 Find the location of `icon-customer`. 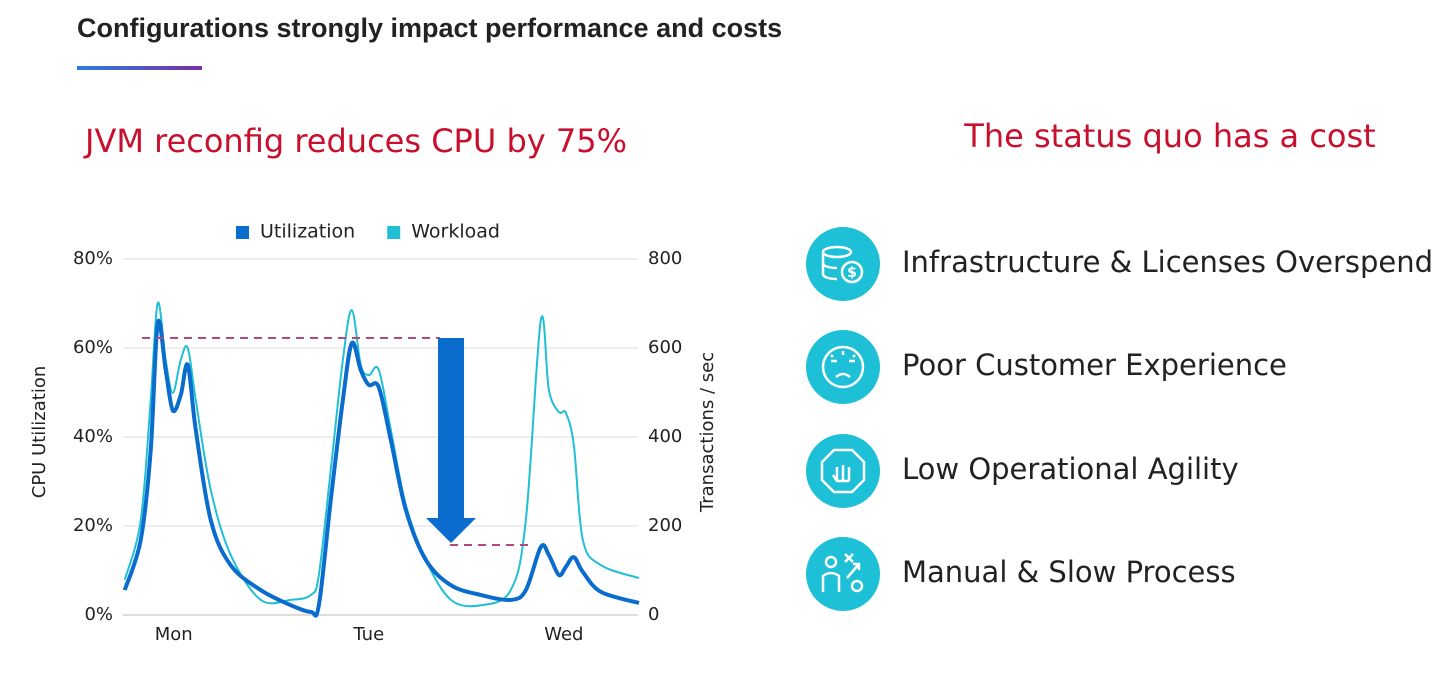

icon-customer is located at coordinates (843, 367).